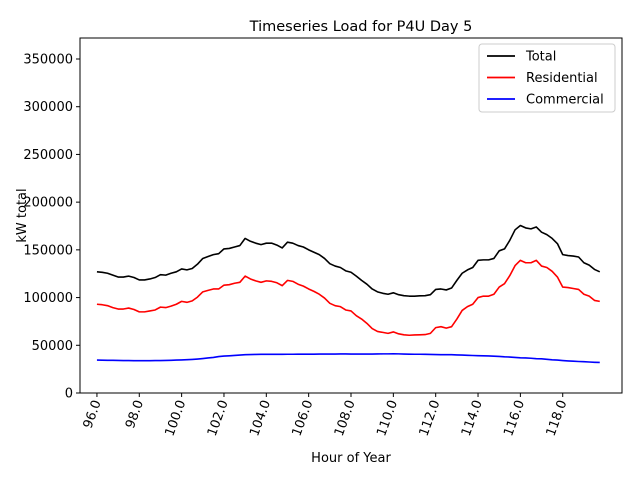 Image resolution: width=640 pixels, height=480 pixels. What do you see at coordinates (540, 57) in the screenshot?
I see `legend-label-total: Total` at bounding box center [540, 57].